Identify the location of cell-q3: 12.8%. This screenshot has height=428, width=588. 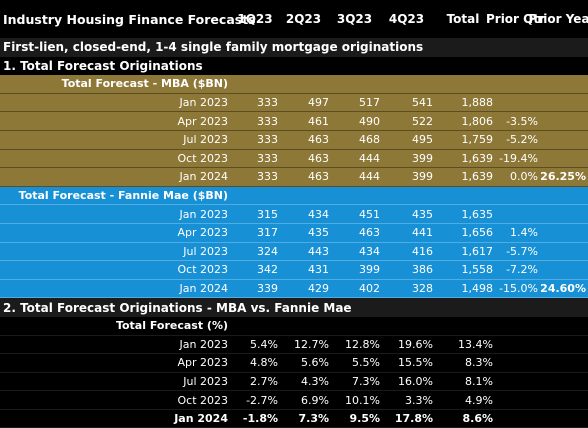
(362, 344).